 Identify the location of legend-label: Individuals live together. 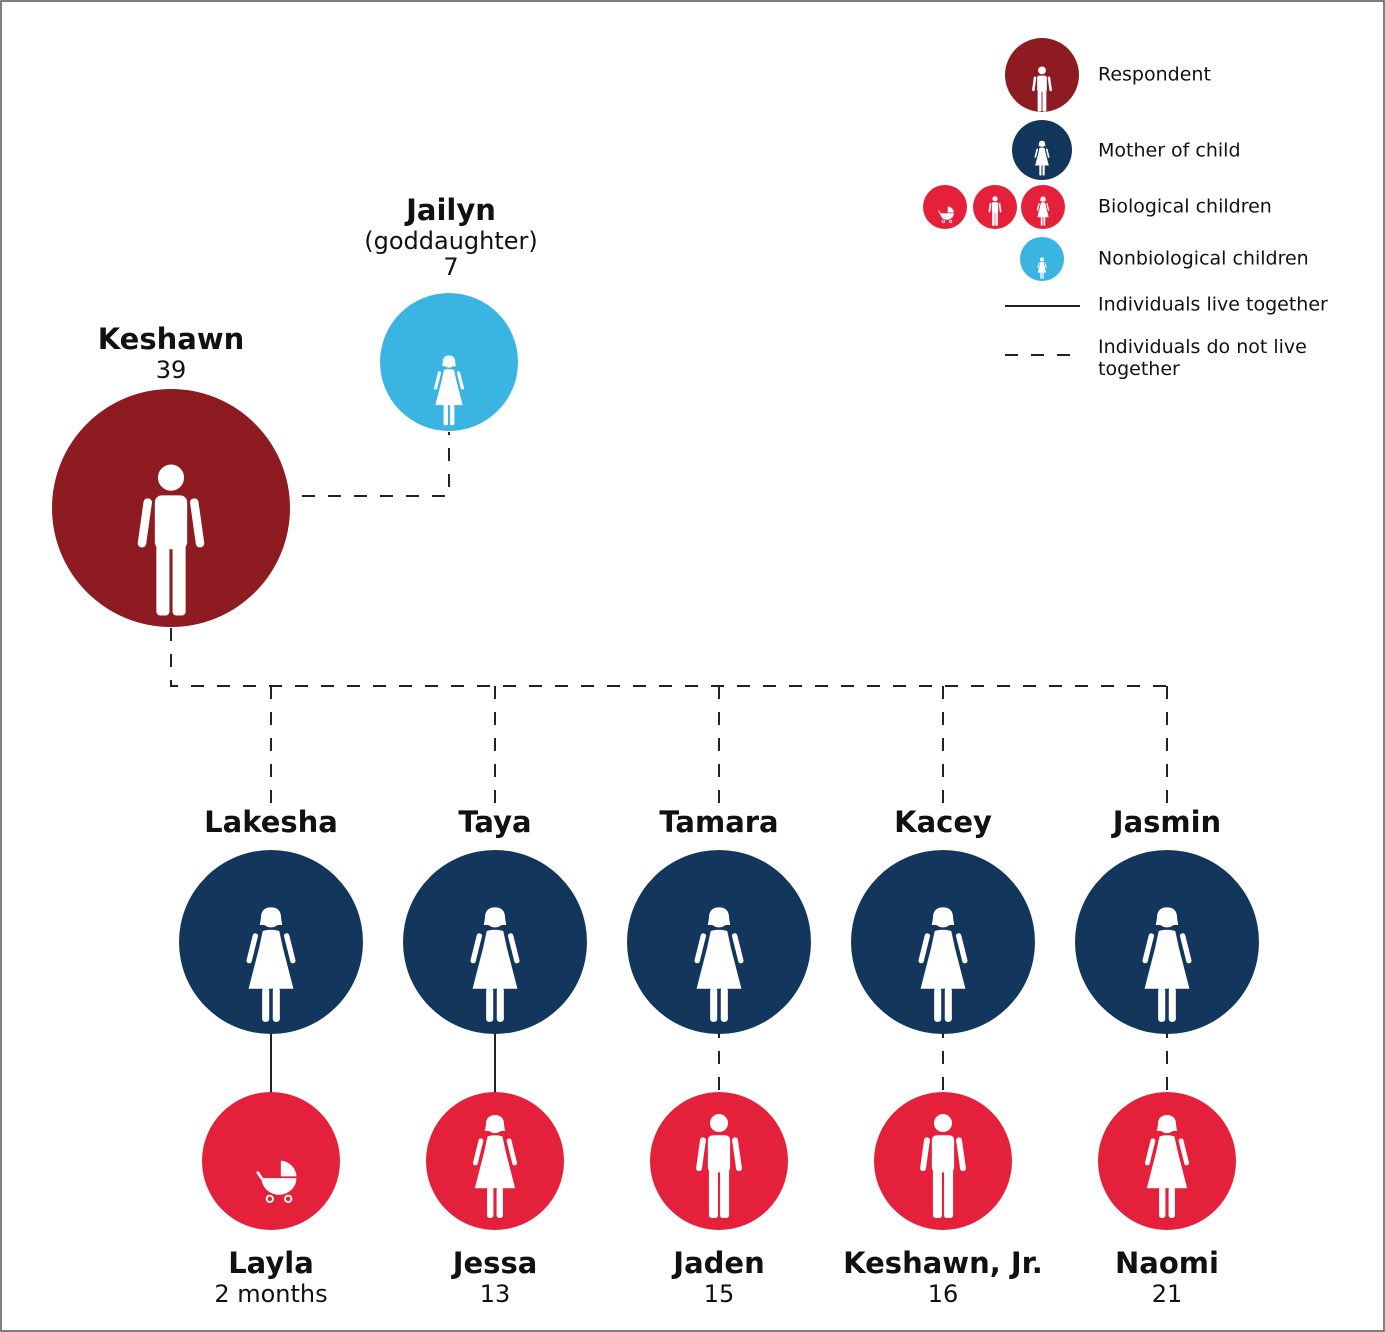
(1213, 305).